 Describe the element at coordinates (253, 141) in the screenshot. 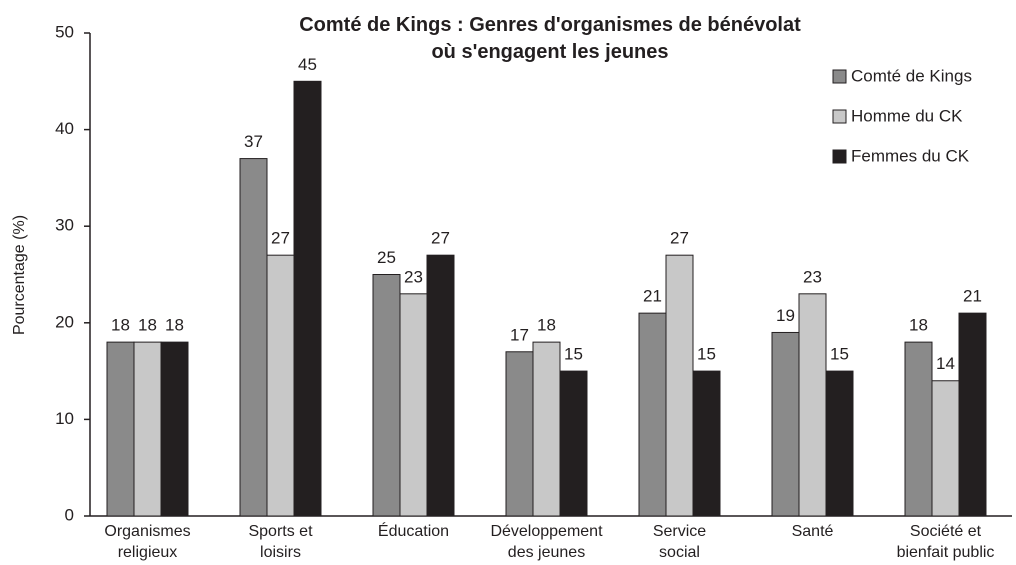

I see `value-label: 37` at that location.